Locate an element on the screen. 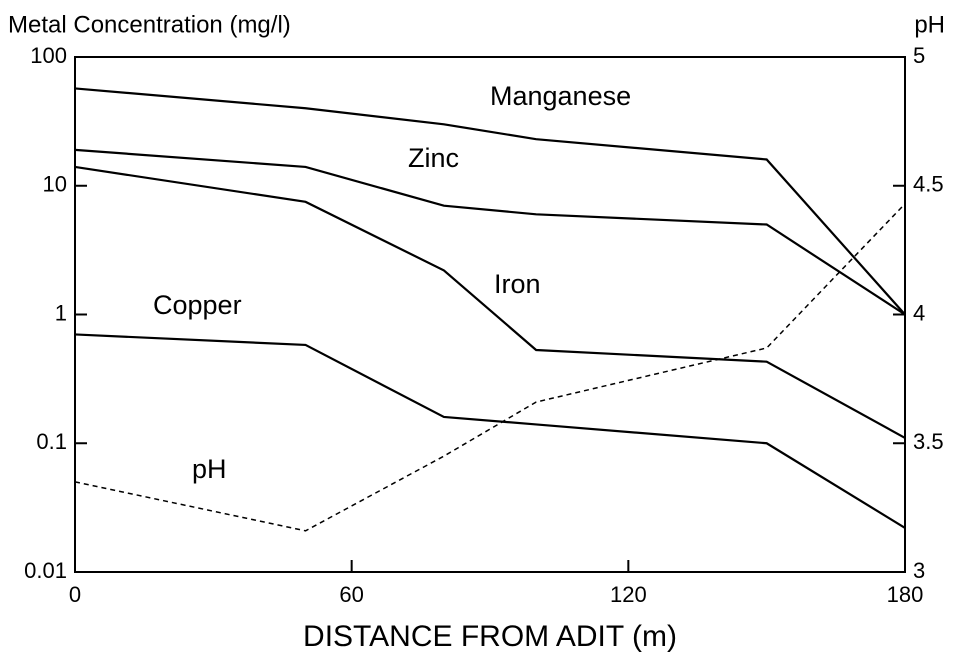 The image size is (959, 658). series-label: Copper is located at coordinates (197, 305).